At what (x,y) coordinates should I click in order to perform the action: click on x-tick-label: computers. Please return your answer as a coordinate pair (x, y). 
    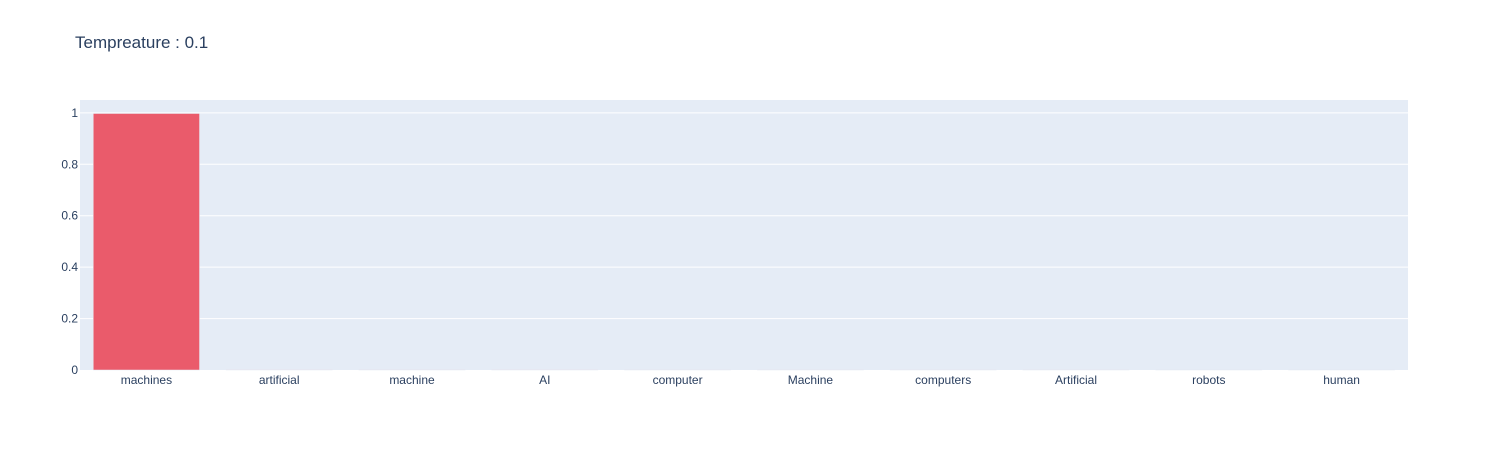
    Looking at the image, I should click on (943, 380).